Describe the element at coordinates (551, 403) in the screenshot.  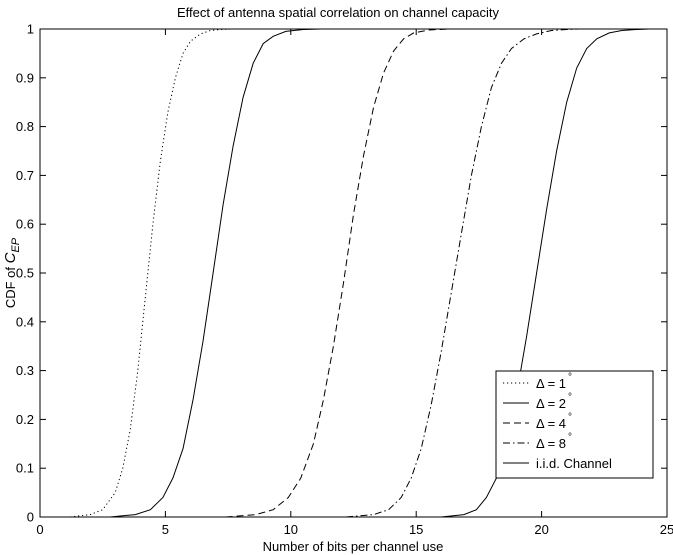
I see `legend-label-main: Δ = 2` at that location.